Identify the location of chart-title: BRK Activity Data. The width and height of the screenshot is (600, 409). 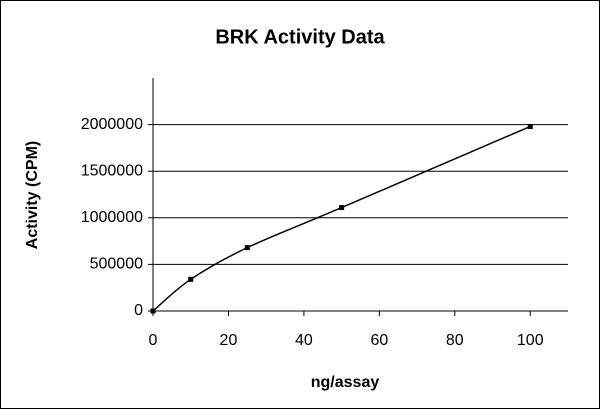
(300, 37).